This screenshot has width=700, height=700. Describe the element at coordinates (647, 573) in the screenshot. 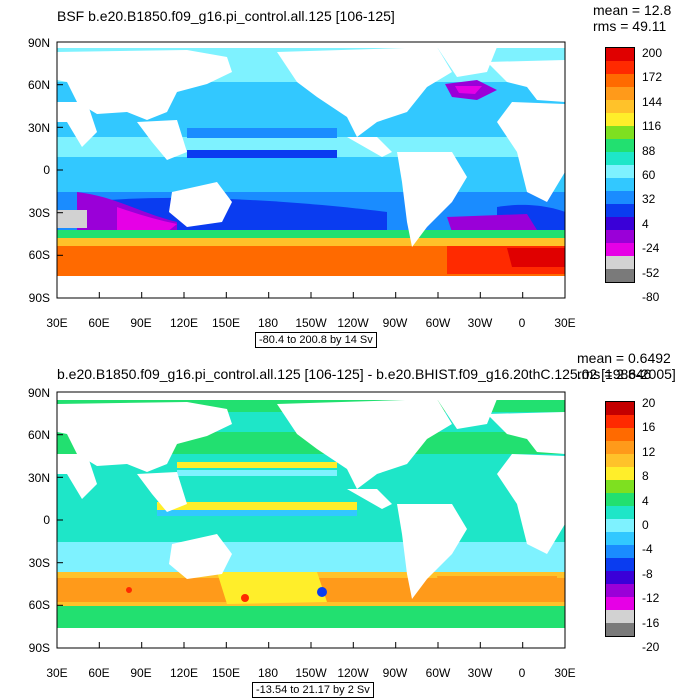

I see `colorbar-label: -8` at that location.